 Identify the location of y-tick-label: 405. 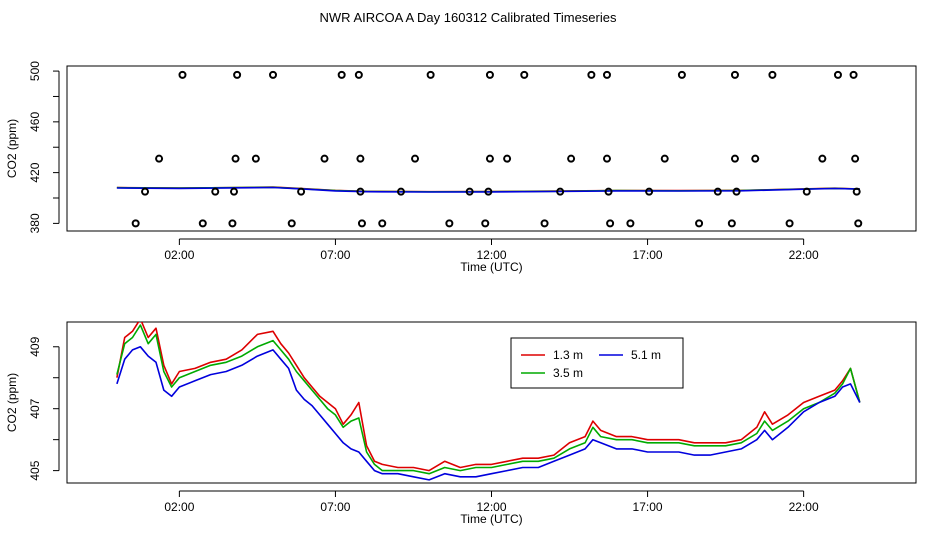
(35, 470).